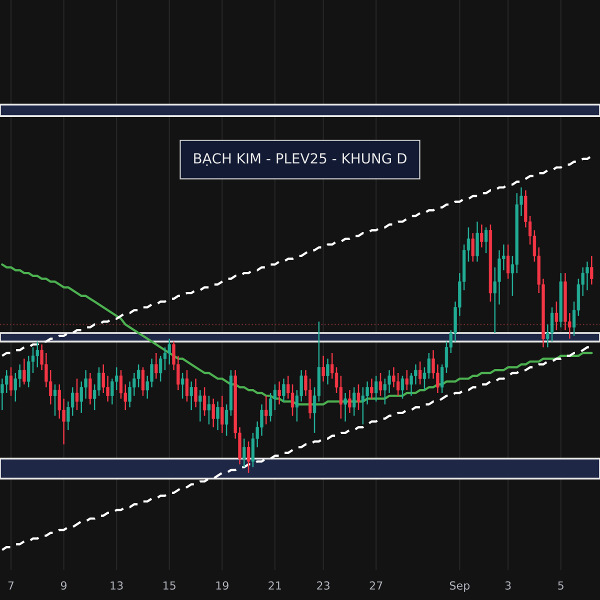 Image resolution: width=600 pixels, height=600 pixels. I want to click on chart-title: BẠCH KIM - PLEV25 - KHUNG D, so click(300, 159).